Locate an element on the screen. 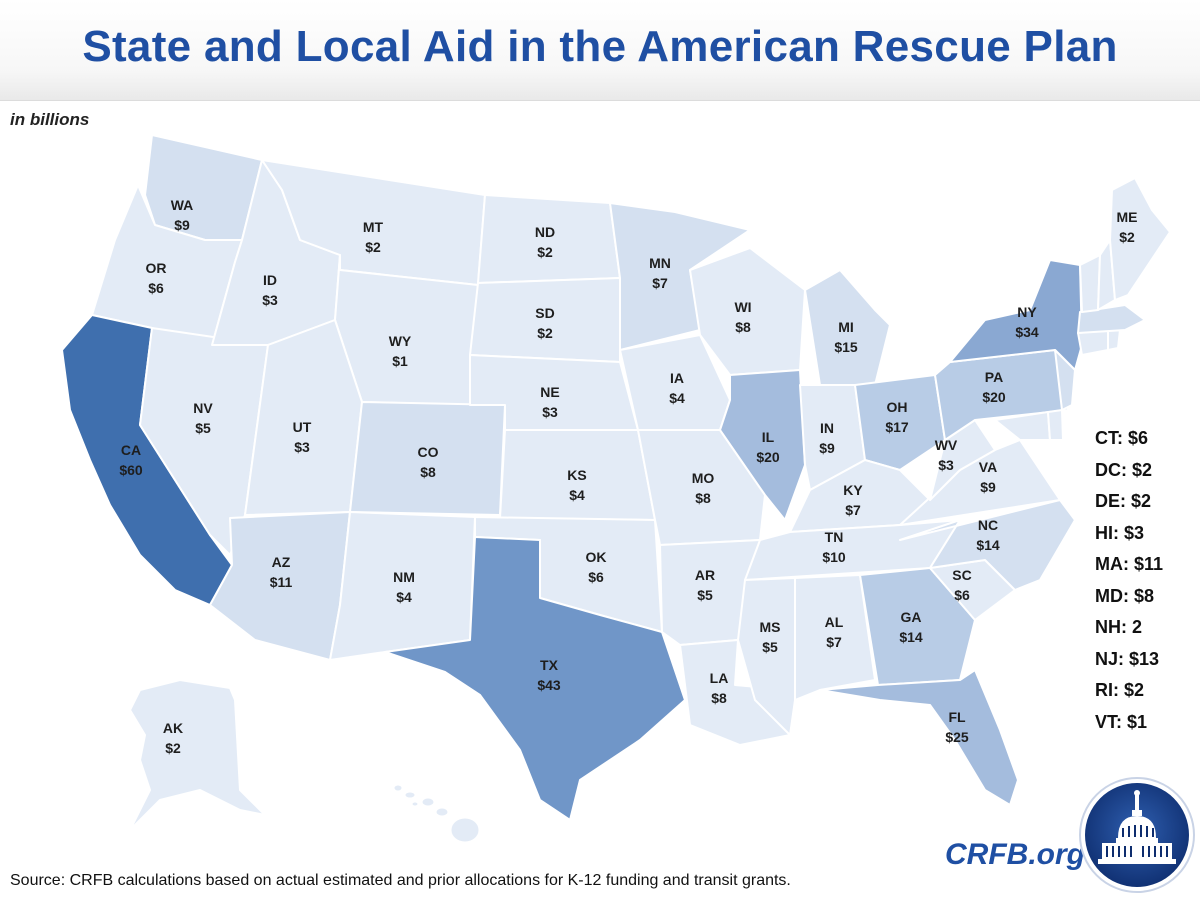 The width and height of the screenshot is (1200, 900). label-ga-abbr: GA is located at coordinates (911, 617).